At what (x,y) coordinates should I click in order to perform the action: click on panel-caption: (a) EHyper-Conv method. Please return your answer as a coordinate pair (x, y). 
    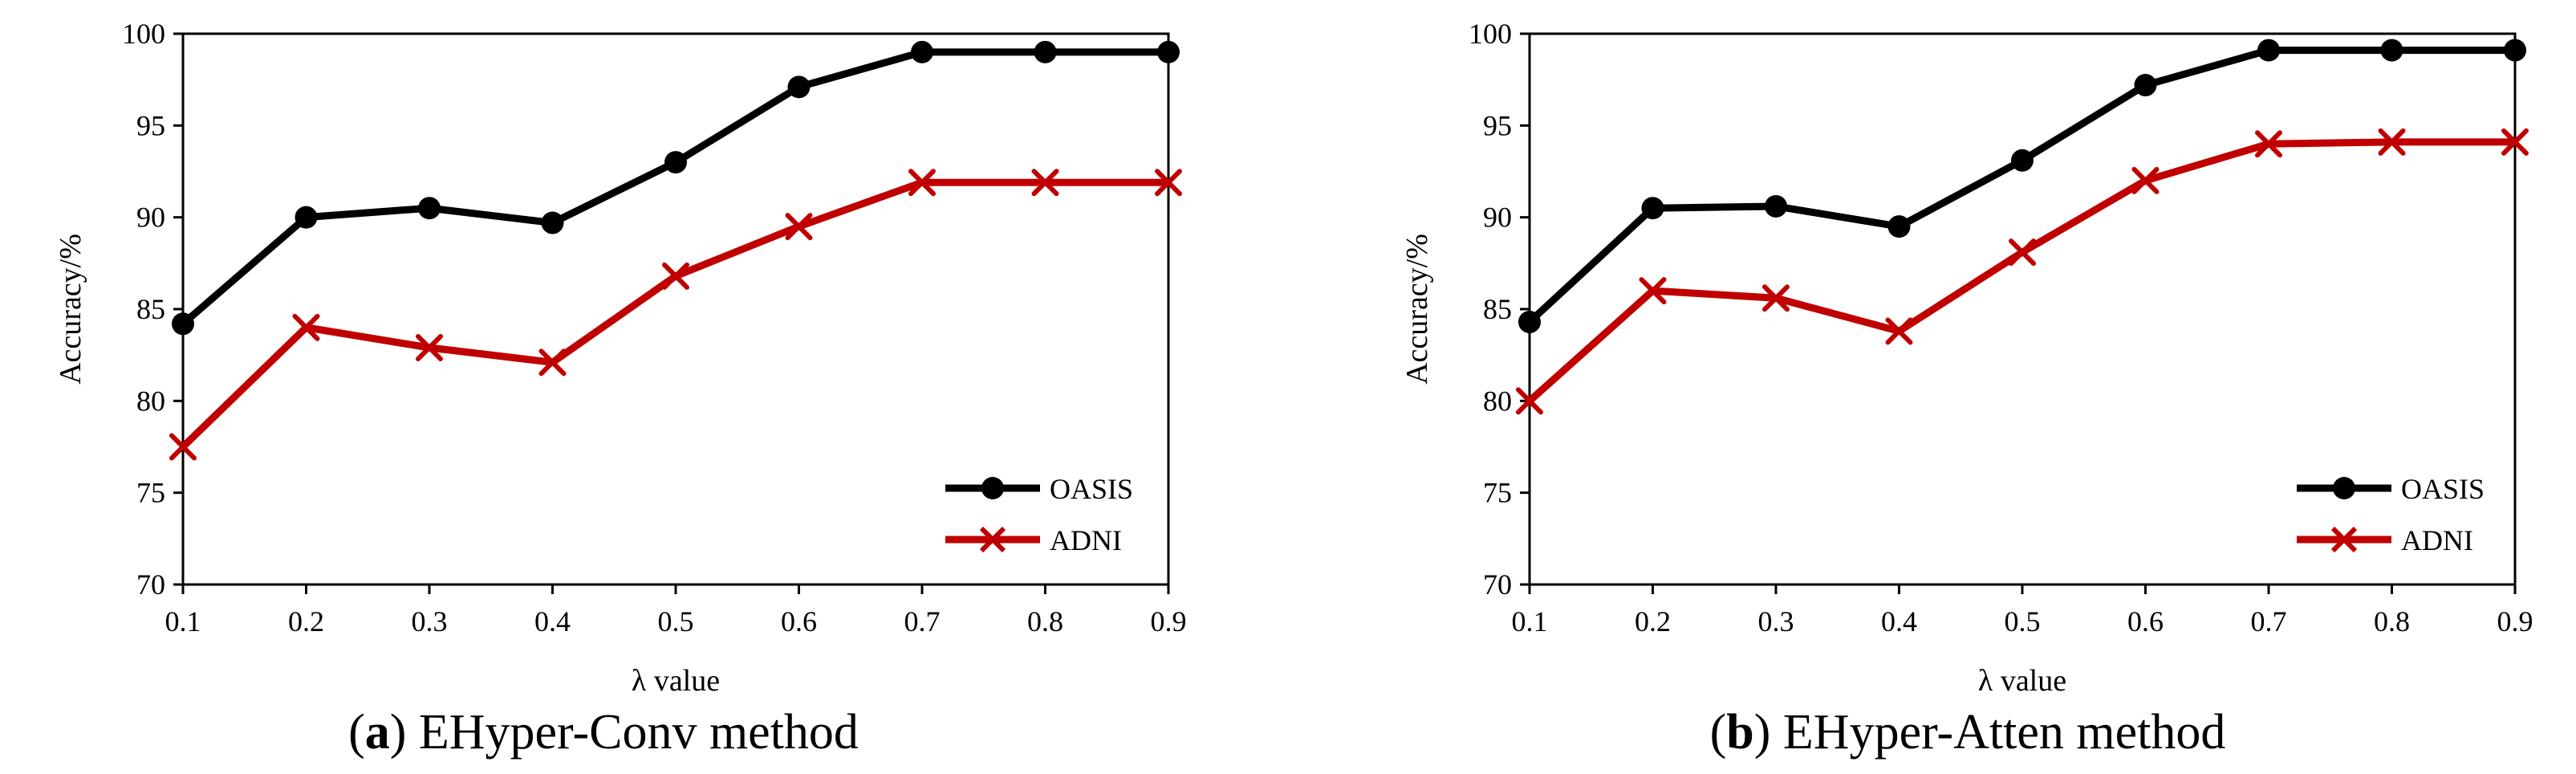
    Looking at the image, I should click on (603, 732).